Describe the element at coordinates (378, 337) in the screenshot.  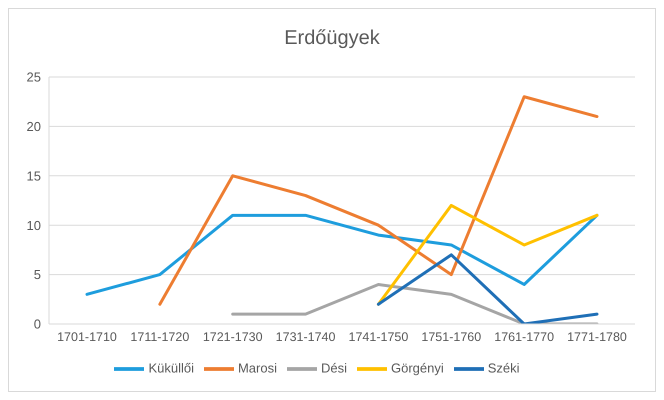
I see `x-tick-label: 1741-1750` at that location.